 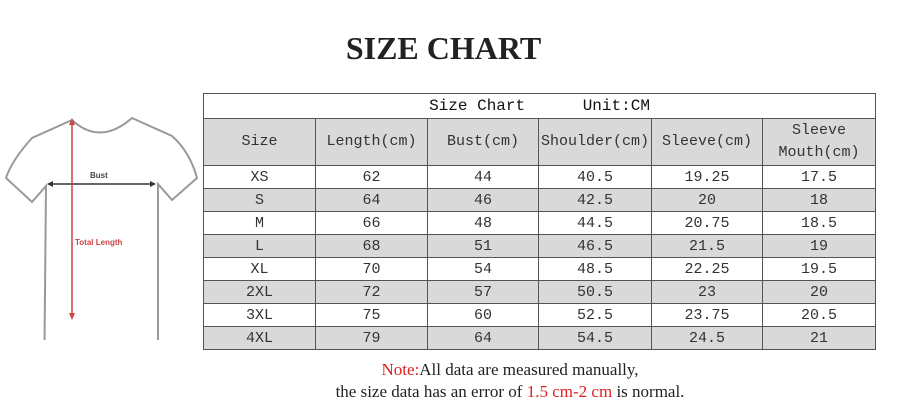 I want to click on table-cell: 19, so click(x=819, y=246).